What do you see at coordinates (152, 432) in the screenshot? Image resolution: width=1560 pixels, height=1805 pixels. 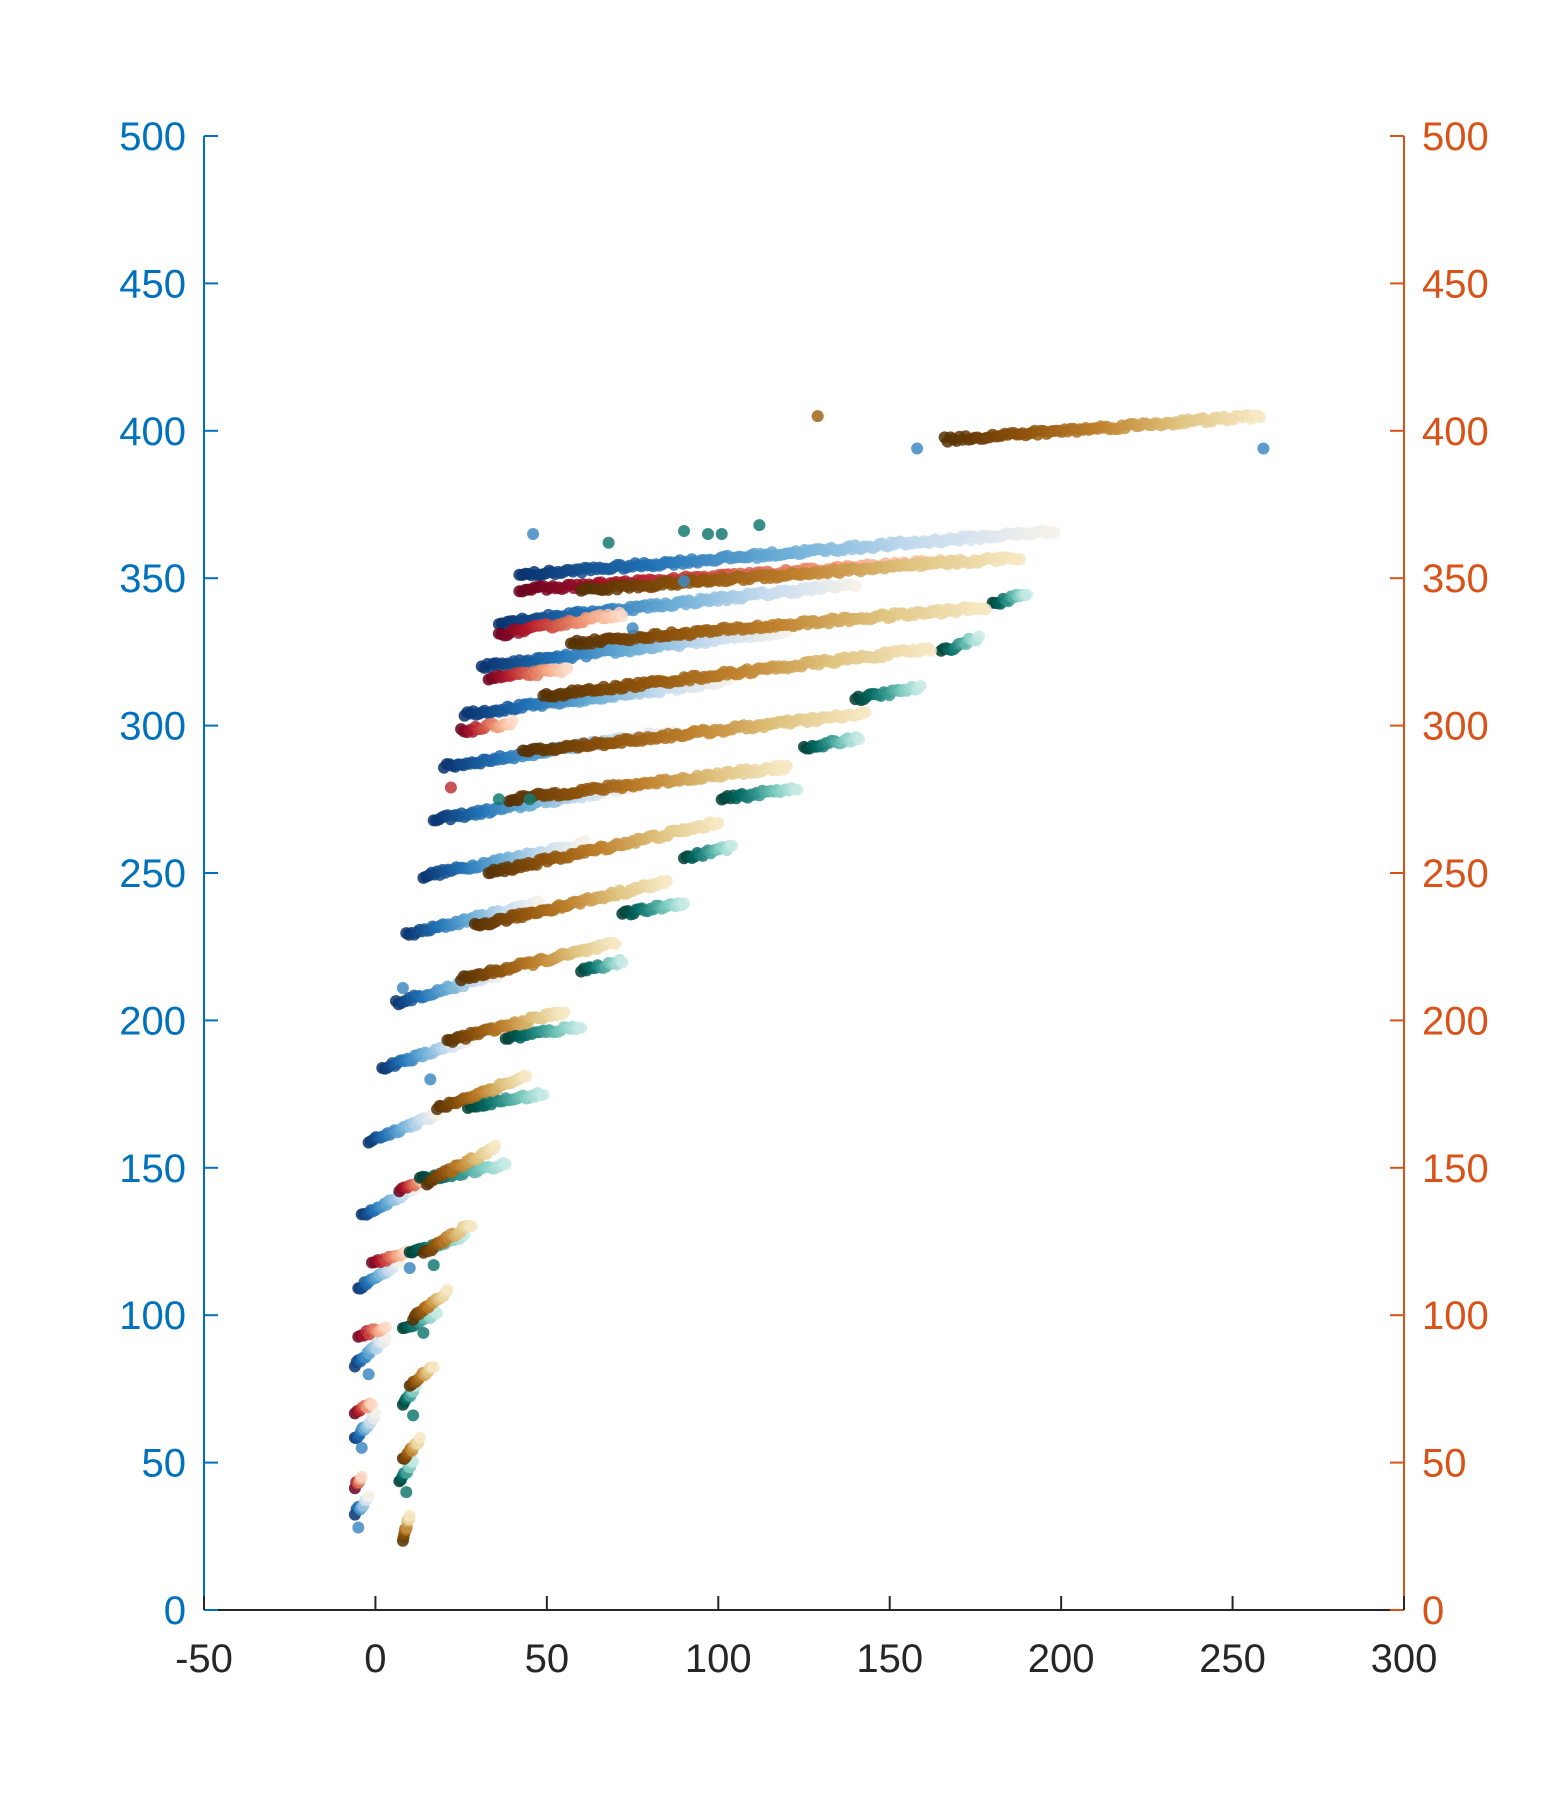 I see `y-tick-label-left: 400` at bounding box center [152, 432].